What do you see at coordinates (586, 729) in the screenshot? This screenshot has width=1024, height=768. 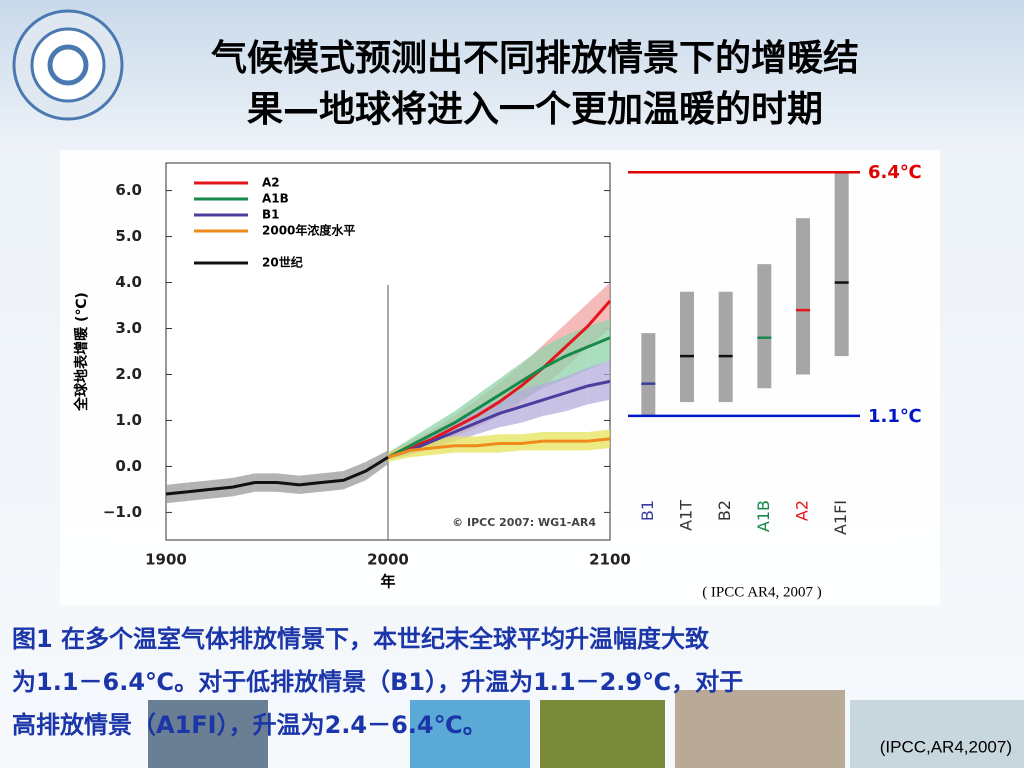 I see `bottom-photos` at bounding box center [586, 729].